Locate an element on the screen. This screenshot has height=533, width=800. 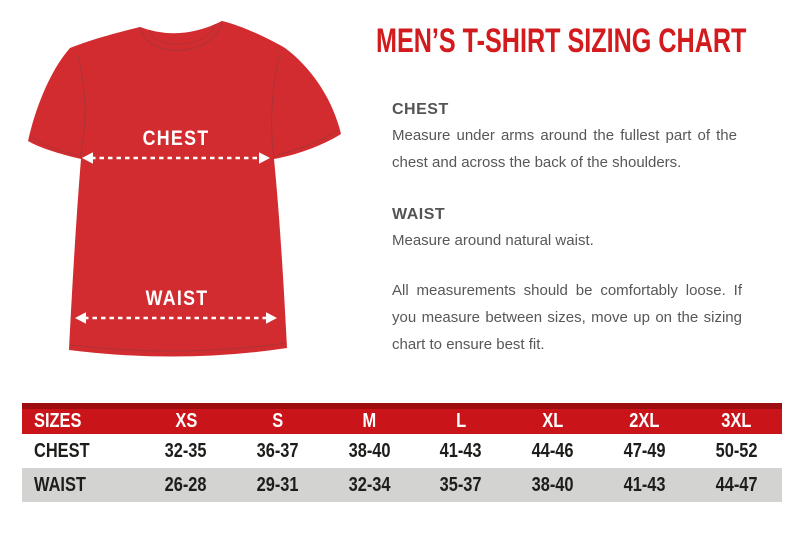
waist-xs: 26-28 is located at coordinates (185, 484).